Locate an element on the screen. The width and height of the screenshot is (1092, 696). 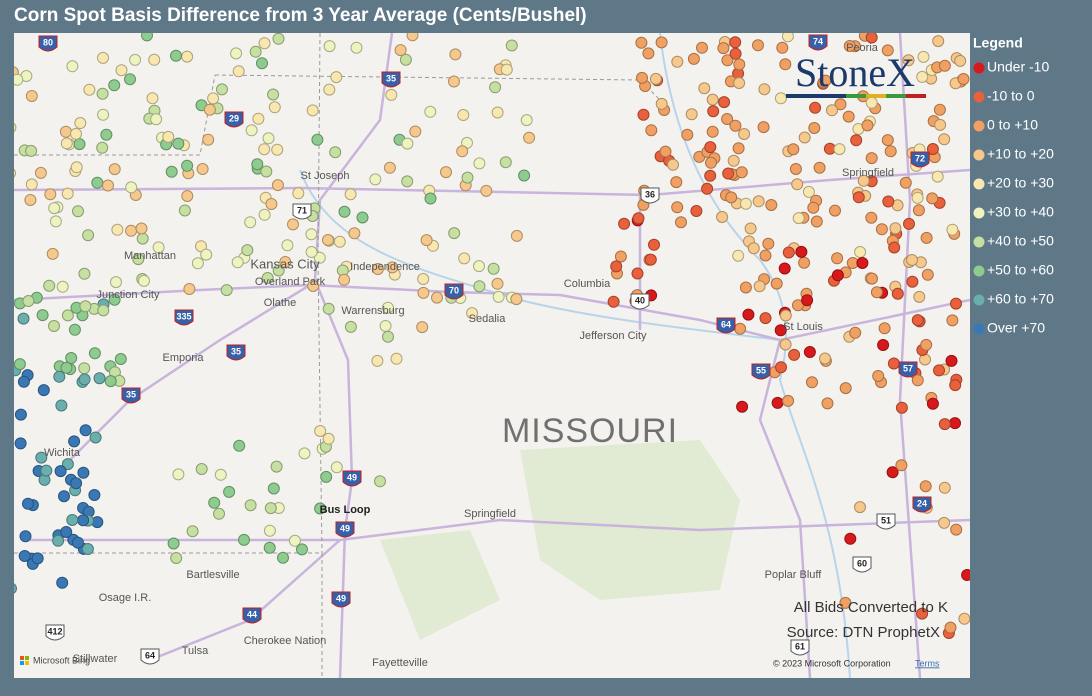
place-label: Olathe is located at coordinates (280, 303).